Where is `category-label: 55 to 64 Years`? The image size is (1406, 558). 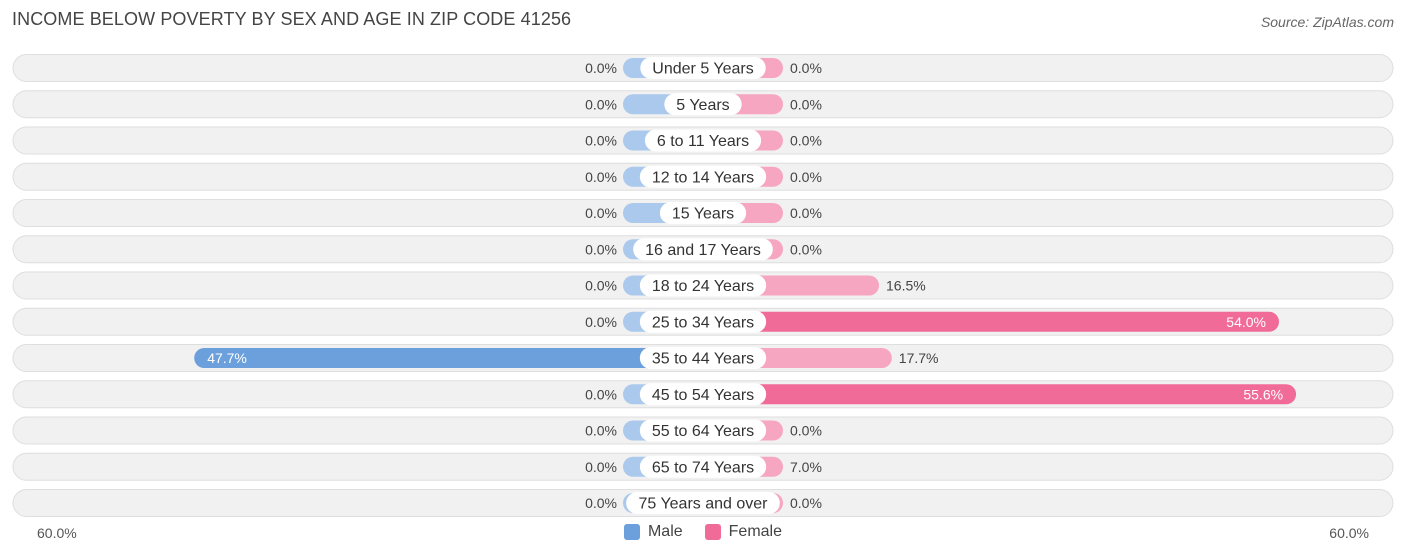 category-label: 55 to 64 Years is located at coordinates (703, 431).